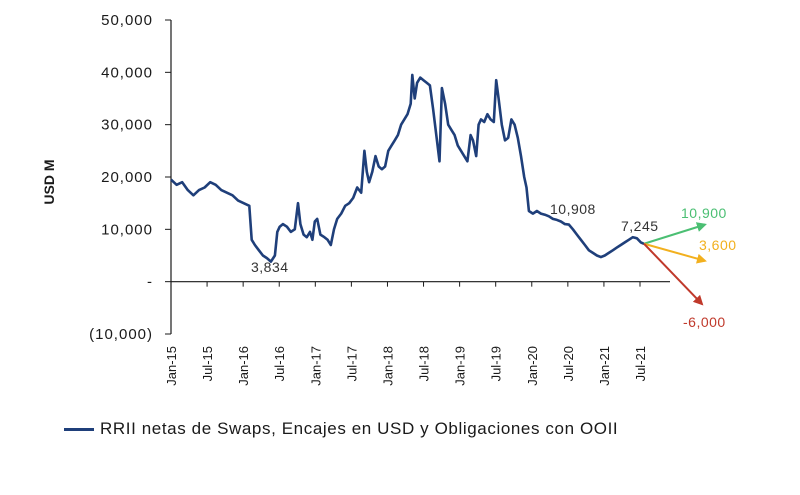  Describe the element at coordinates (121, 334) in the screenshot. I see `y-tick-label: (10,000)` at that location.